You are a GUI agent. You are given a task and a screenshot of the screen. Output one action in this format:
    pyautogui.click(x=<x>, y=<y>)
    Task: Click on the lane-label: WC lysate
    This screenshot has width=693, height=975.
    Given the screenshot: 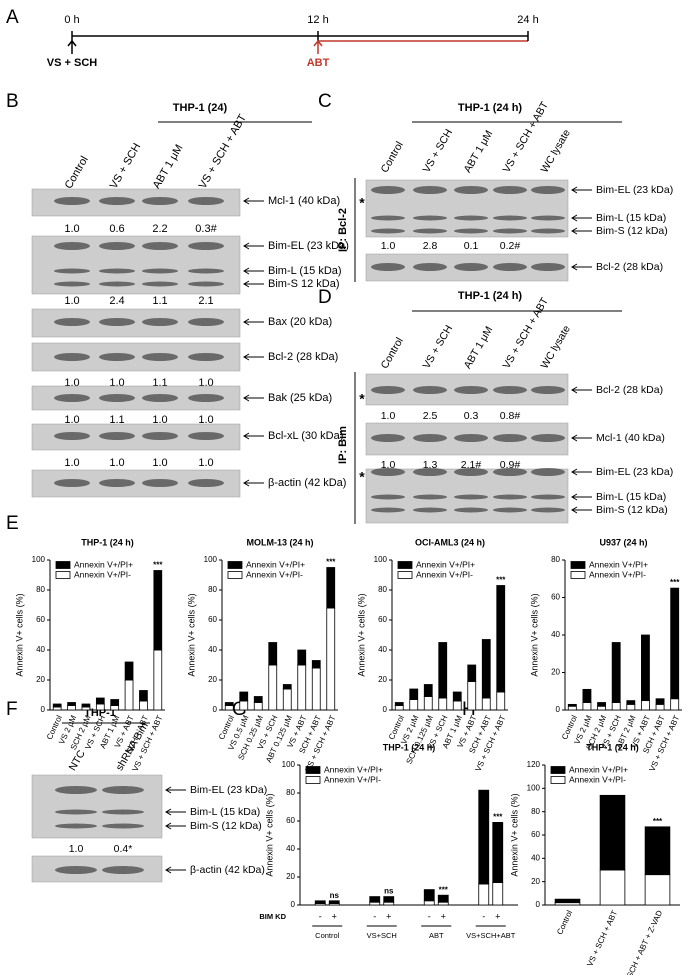 What is the action you would take?
    pyautogui.click(x=556, y=347)
    